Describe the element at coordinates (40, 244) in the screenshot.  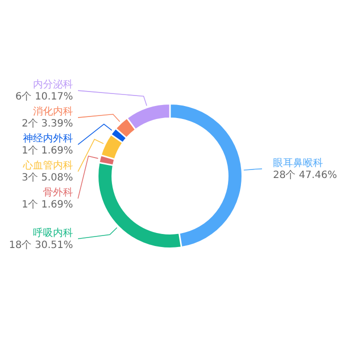
I see `data-label: 18个 30.51%` at that location.